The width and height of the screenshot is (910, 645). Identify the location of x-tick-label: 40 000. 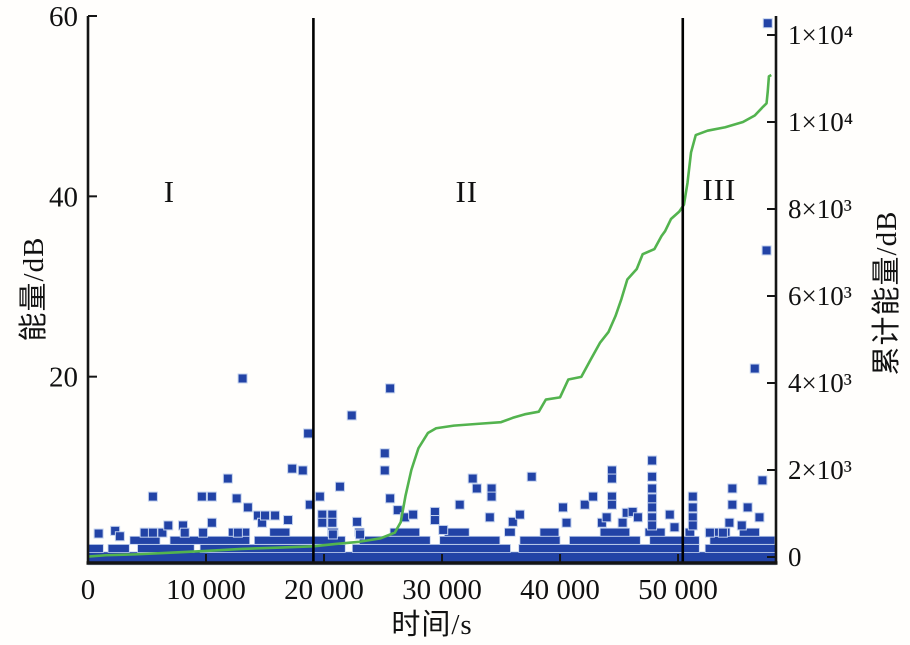
(560, 590).